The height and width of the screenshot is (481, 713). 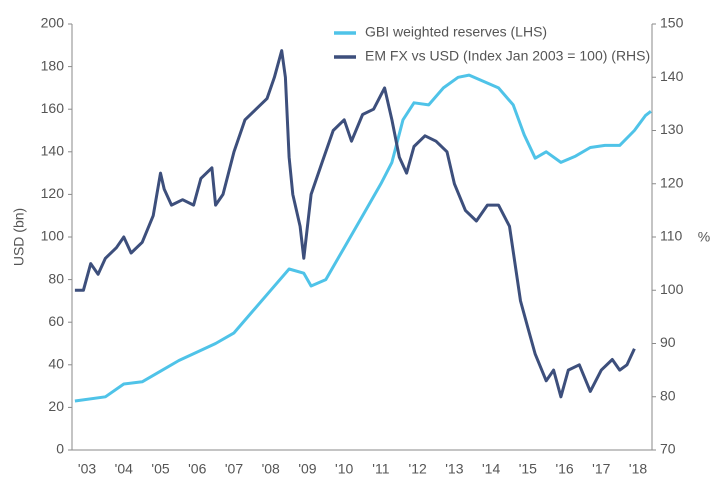 I want to click on y-tick-label: 120, so click(x=53, y=193).